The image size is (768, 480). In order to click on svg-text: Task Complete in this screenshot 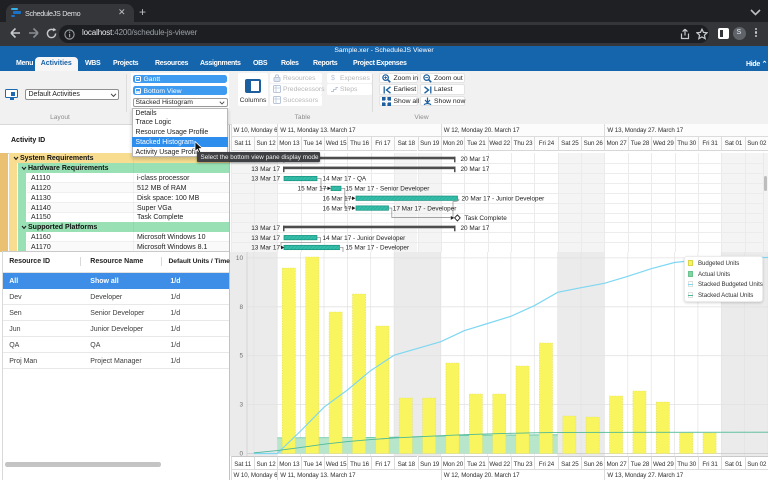, I will do `click(486, 218)`.